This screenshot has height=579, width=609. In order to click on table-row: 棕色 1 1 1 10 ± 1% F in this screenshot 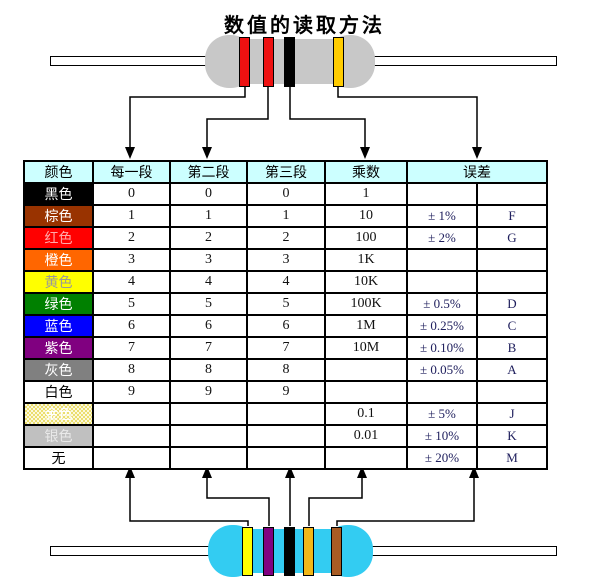, I will do `click(285, 216)`.